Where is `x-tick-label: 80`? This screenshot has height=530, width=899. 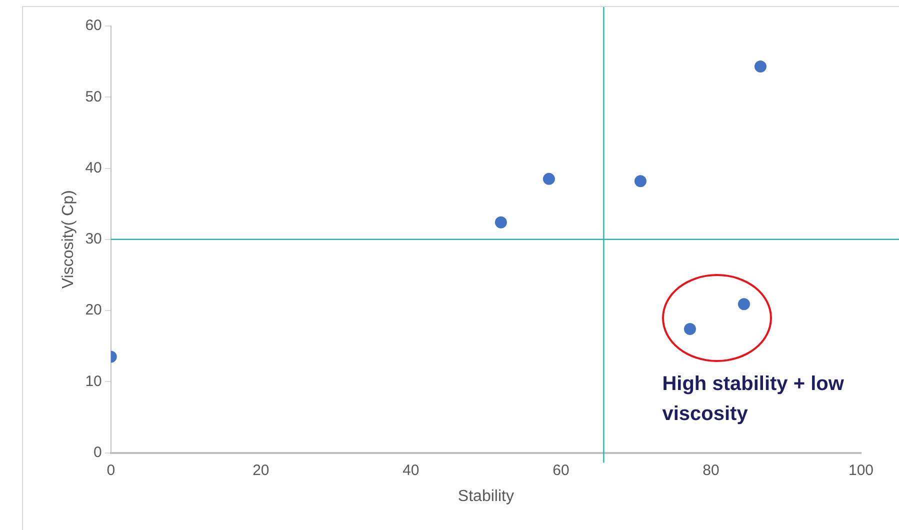
x-tick-label: 80 is located at coordinates (711, 470).